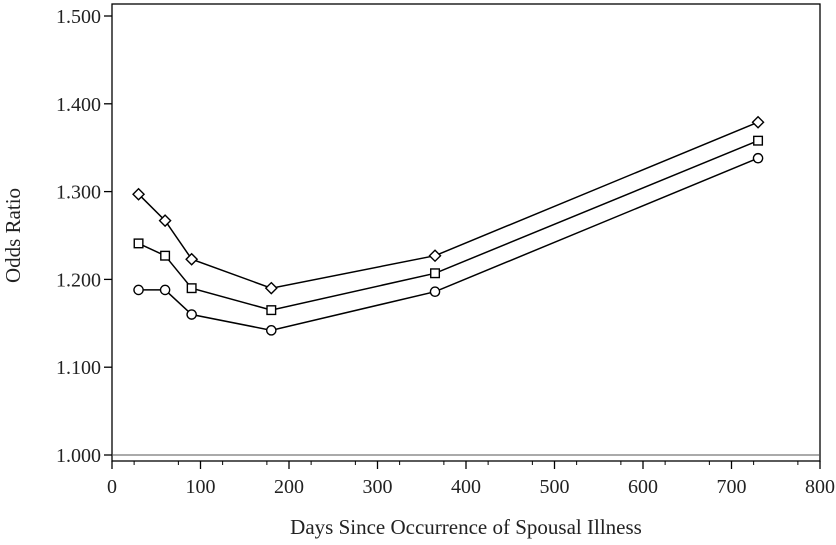 The height and width of the screenshot is (545, 836). Describe the element at coordinates (112, 487) in the screenshot. I see `x-tick-label: 0` at that location.